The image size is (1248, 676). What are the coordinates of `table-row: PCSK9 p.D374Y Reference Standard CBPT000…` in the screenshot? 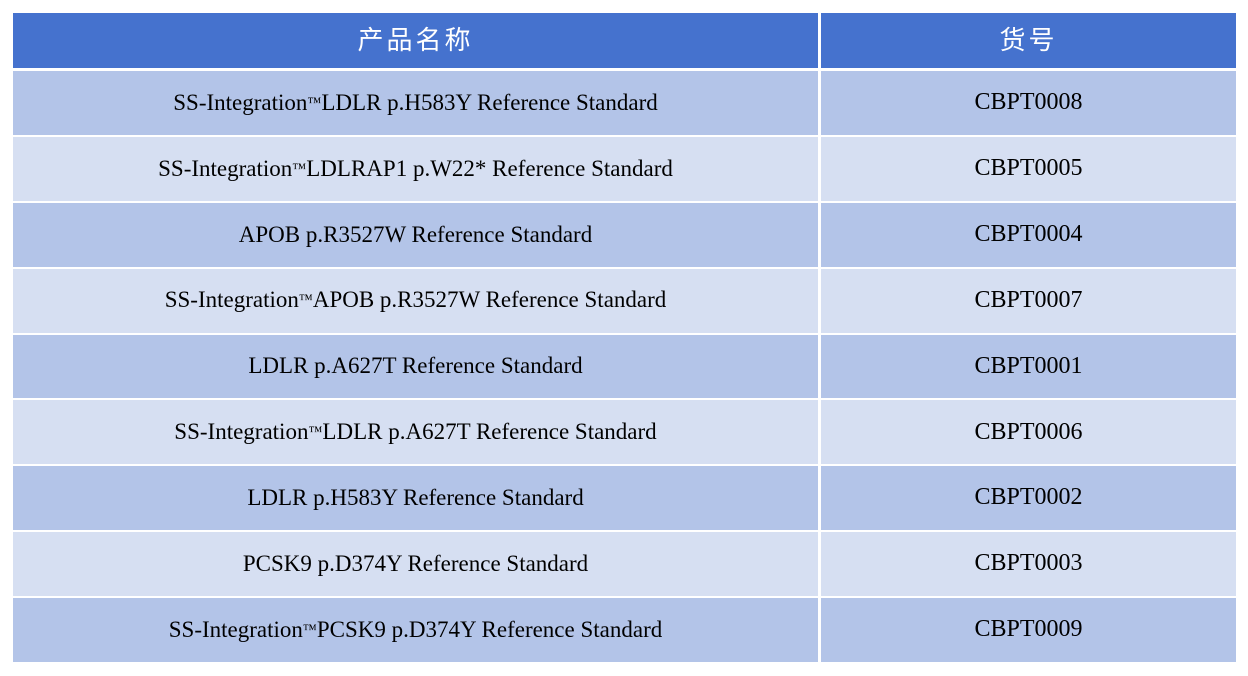 It's located at (624, 564).